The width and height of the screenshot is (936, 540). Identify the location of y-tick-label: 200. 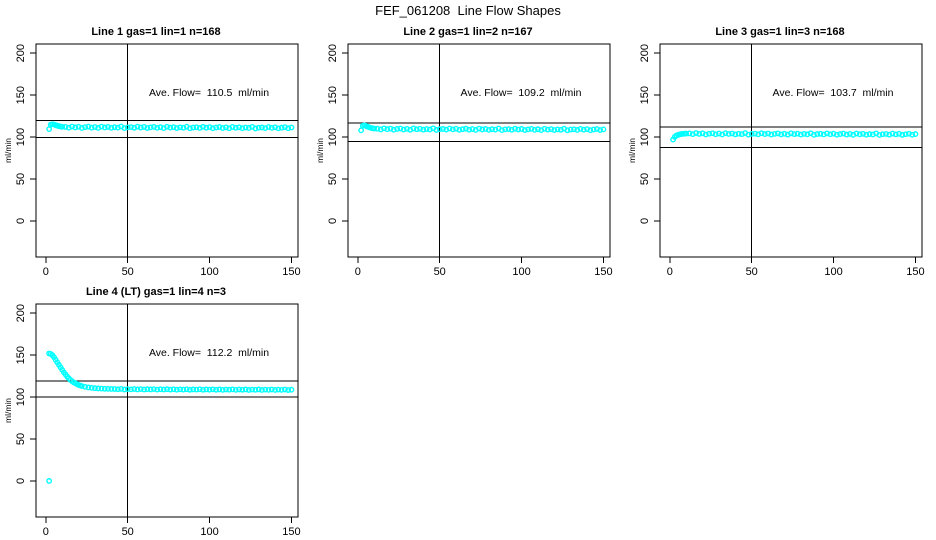
(333, 53).